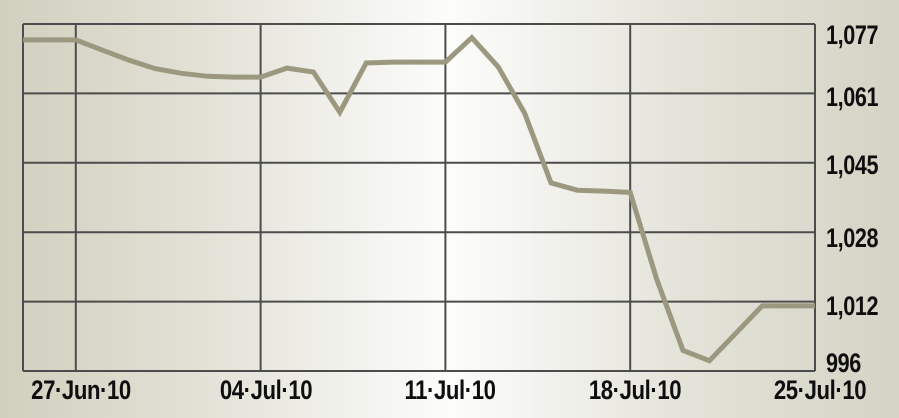 The height and width of the screenshot is (418, 899). Describe the element at coordinates (852, 165) in the screenshot. I see `y-tick-label: 1,045` at that location.